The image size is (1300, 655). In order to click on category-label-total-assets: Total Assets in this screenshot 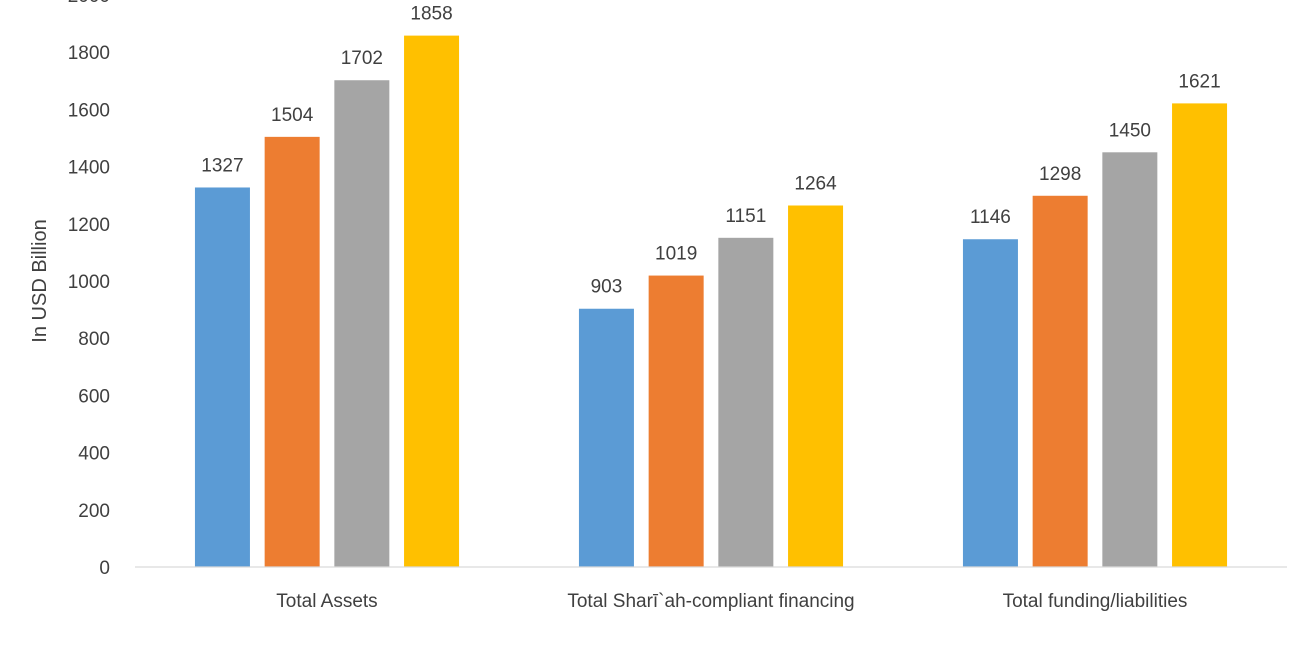, I will do `click(326, 601)`.